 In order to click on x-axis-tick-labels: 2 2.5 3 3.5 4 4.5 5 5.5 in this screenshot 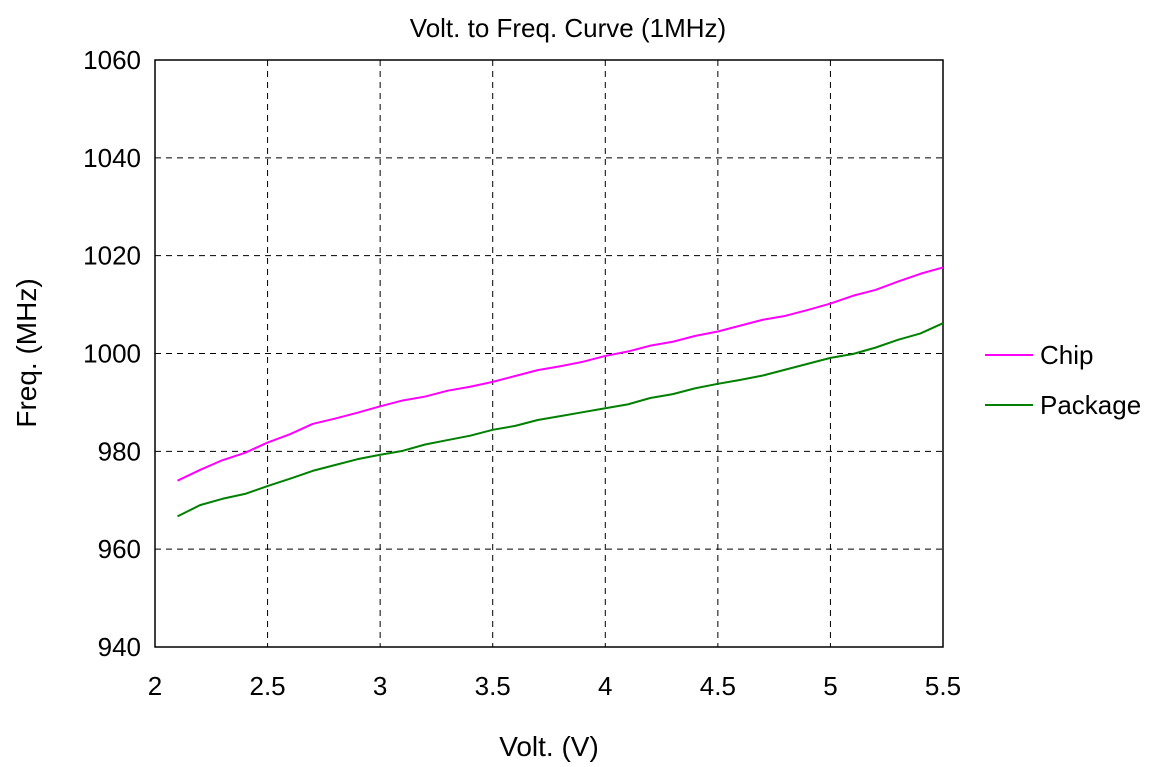, I will do `click(554, 686)`.